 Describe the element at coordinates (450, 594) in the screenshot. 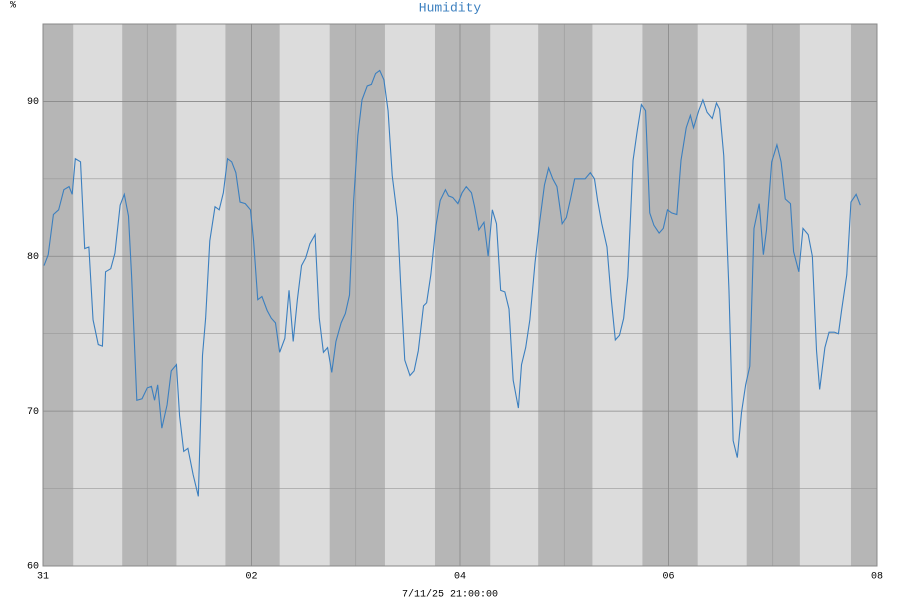

I see `x-axis-label: 7/11/25 21:00:00` at that location.